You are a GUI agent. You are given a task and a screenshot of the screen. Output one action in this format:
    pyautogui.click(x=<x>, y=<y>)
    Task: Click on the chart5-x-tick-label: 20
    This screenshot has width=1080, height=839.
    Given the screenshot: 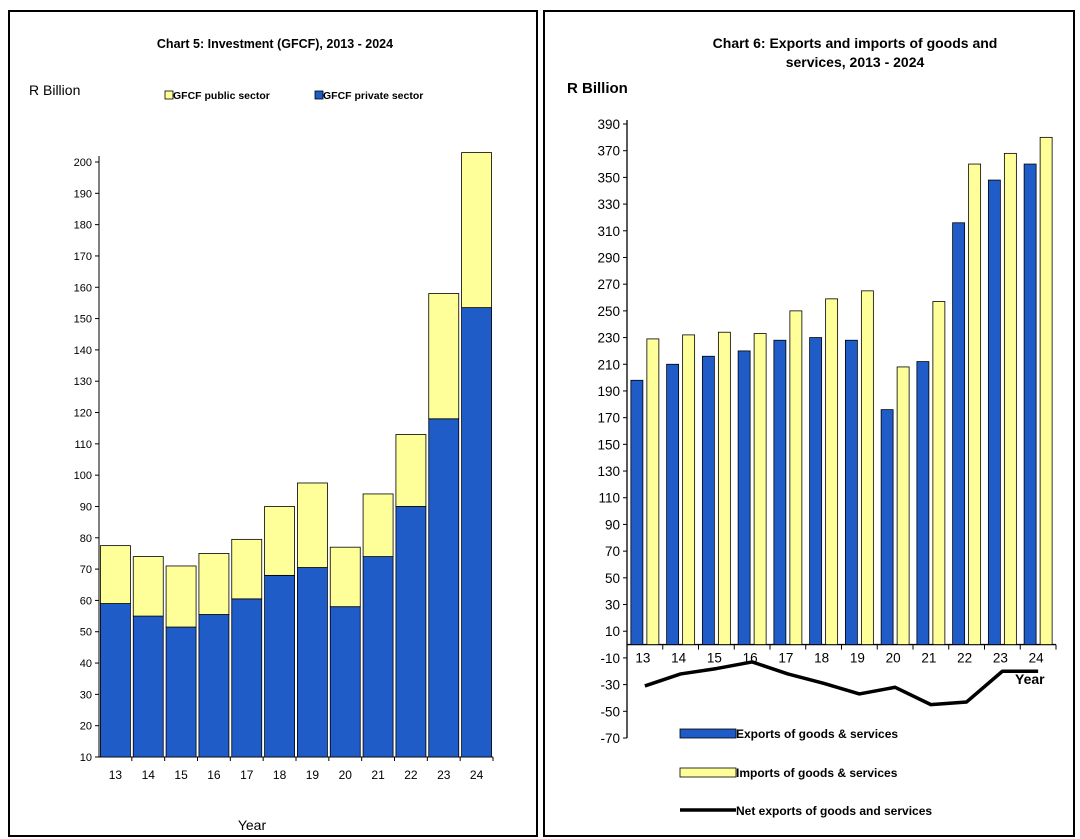 What is the action you would take?
    pyautogui.click(x=346, y=775)
    